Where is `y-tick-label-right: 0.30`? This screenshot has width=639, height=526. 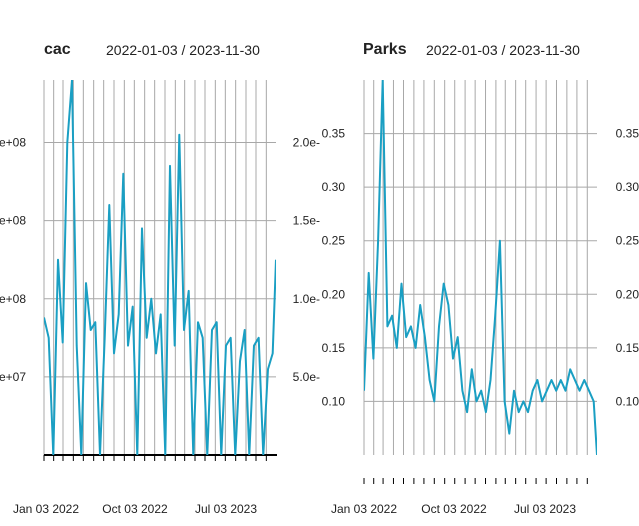 y-tick-label-right: 0.30 is located at coordinates (627, 187).